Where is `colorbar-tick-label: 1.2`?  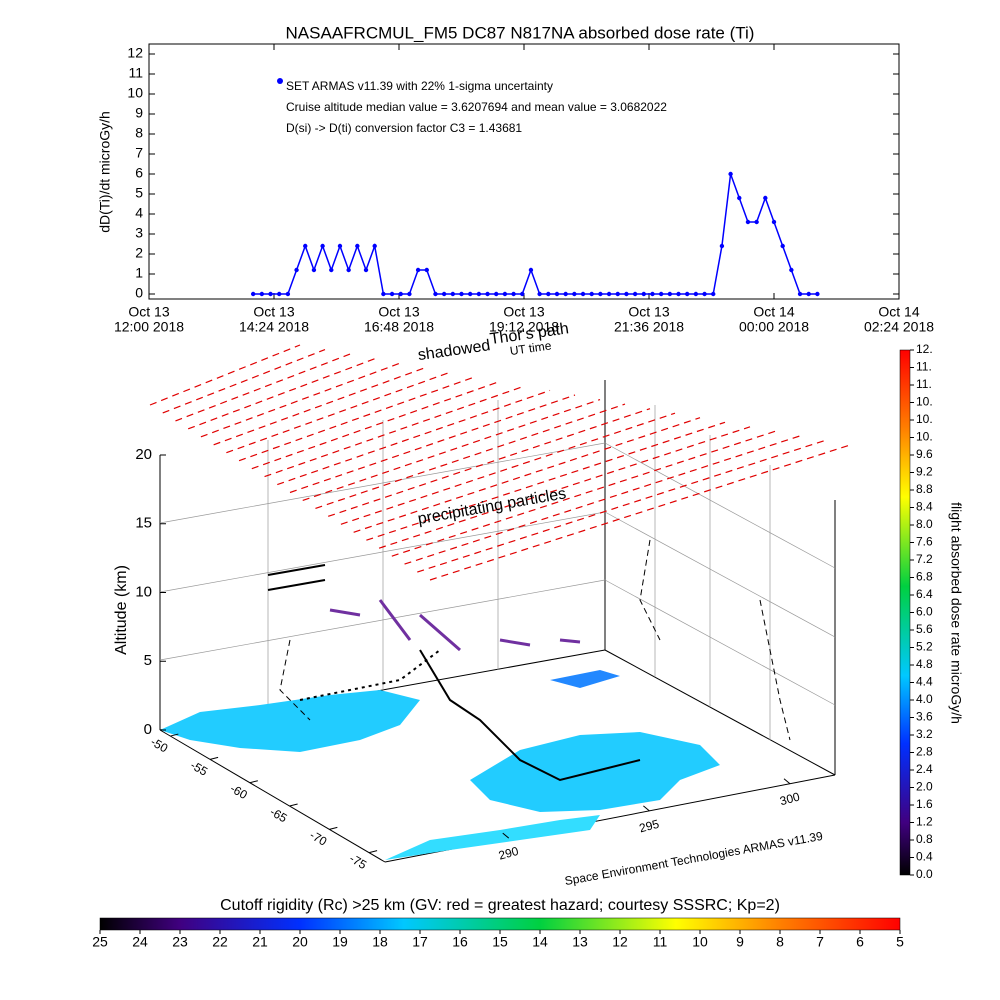
colorbar-tick-label: 1.2 is located at coordinates (924, 822).